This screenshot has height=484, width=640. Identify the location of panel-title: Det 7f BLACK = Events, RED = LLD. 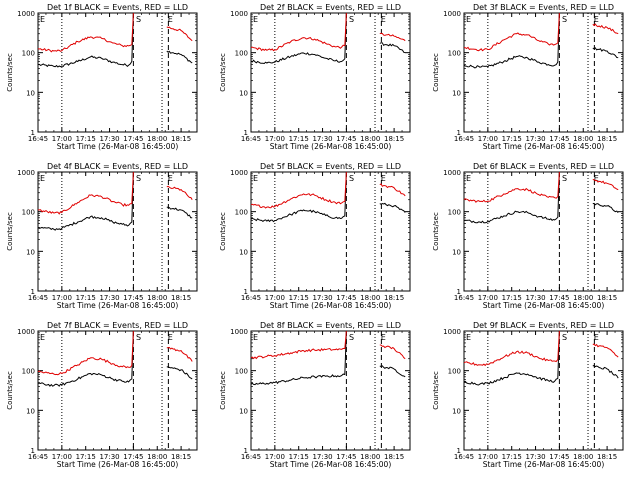
(117, 325).